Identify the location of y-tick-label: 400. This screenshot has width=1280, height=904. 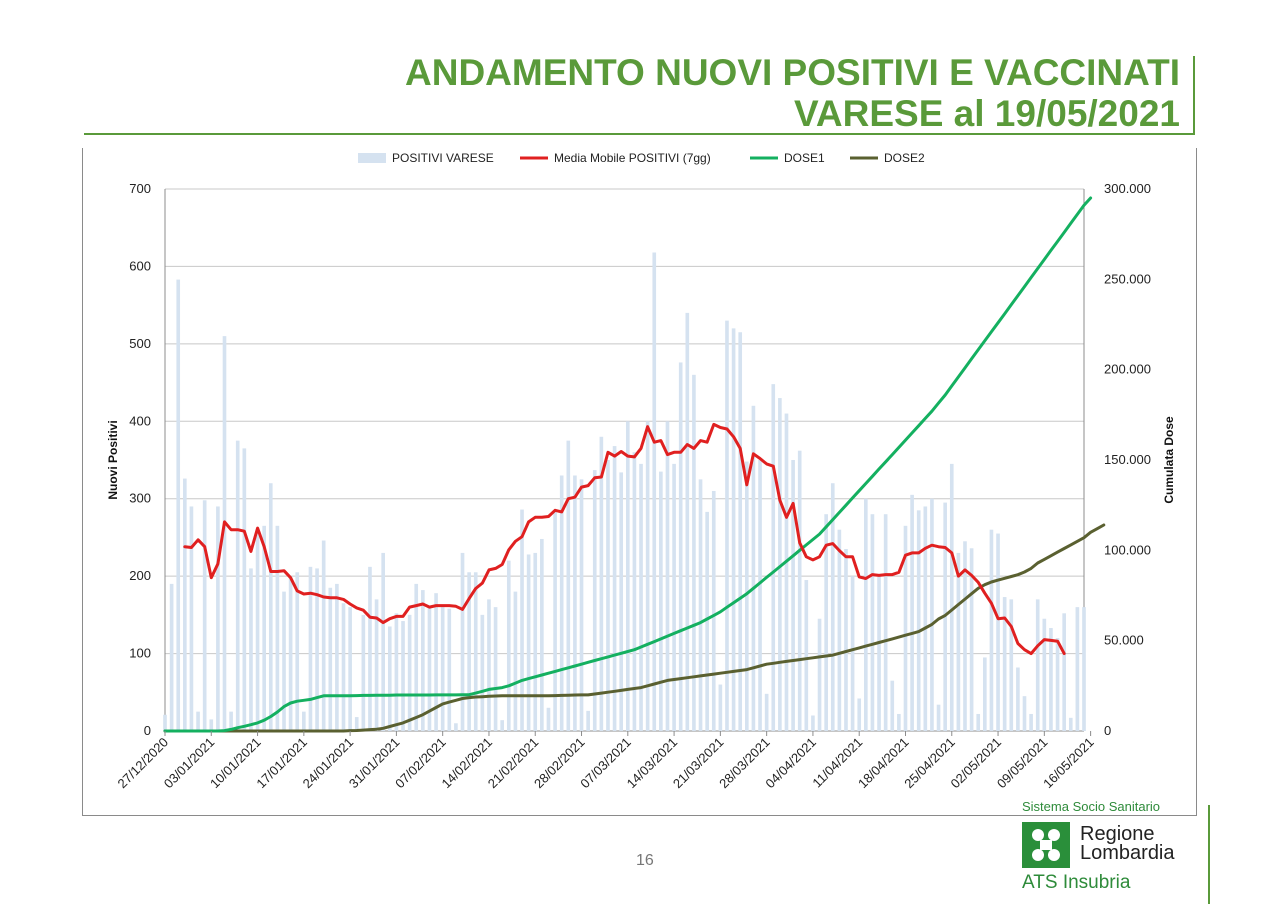
(140, 420).